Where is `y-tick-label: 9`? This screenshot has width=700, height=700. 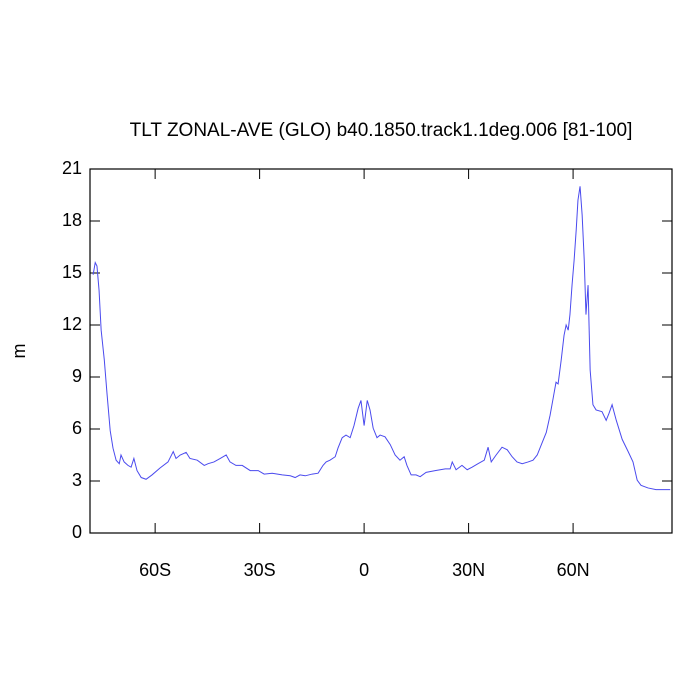 y-tick-label: 9 is located at coordinates (77, 376).